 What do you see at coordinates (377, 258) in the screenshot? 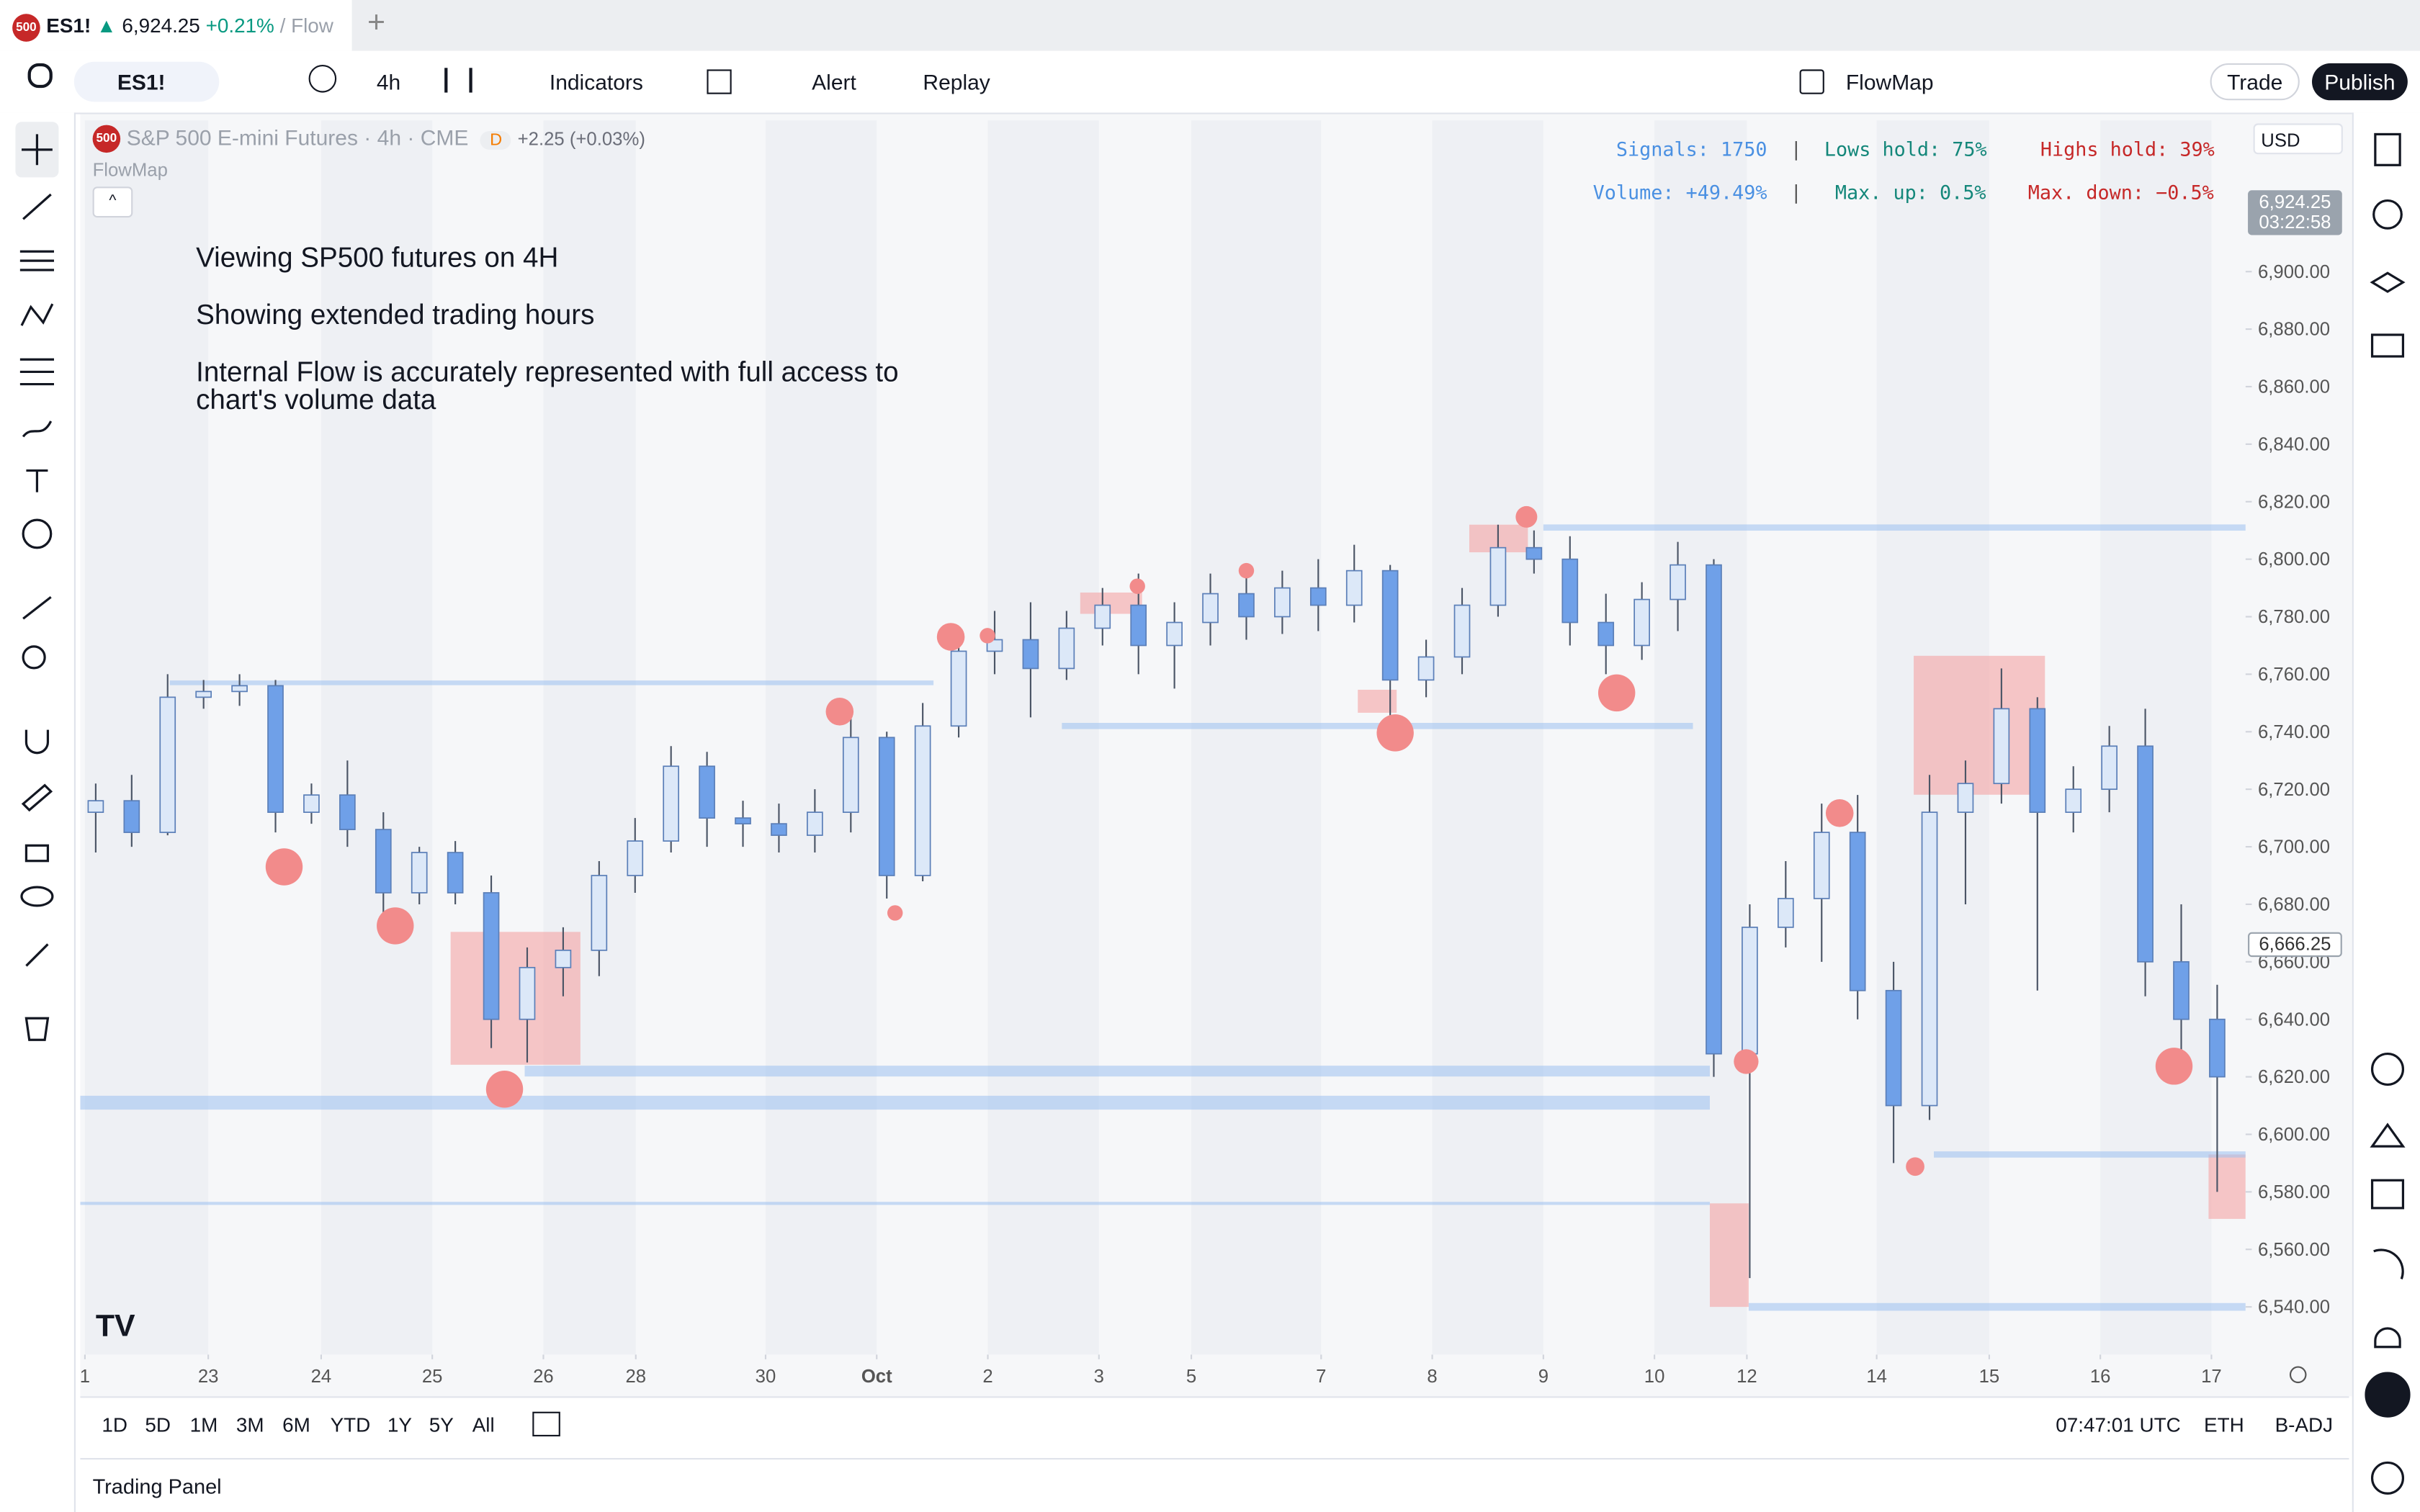
I see `note: Viewing SP500 futures on 4H` at bounding box center [377, 258].